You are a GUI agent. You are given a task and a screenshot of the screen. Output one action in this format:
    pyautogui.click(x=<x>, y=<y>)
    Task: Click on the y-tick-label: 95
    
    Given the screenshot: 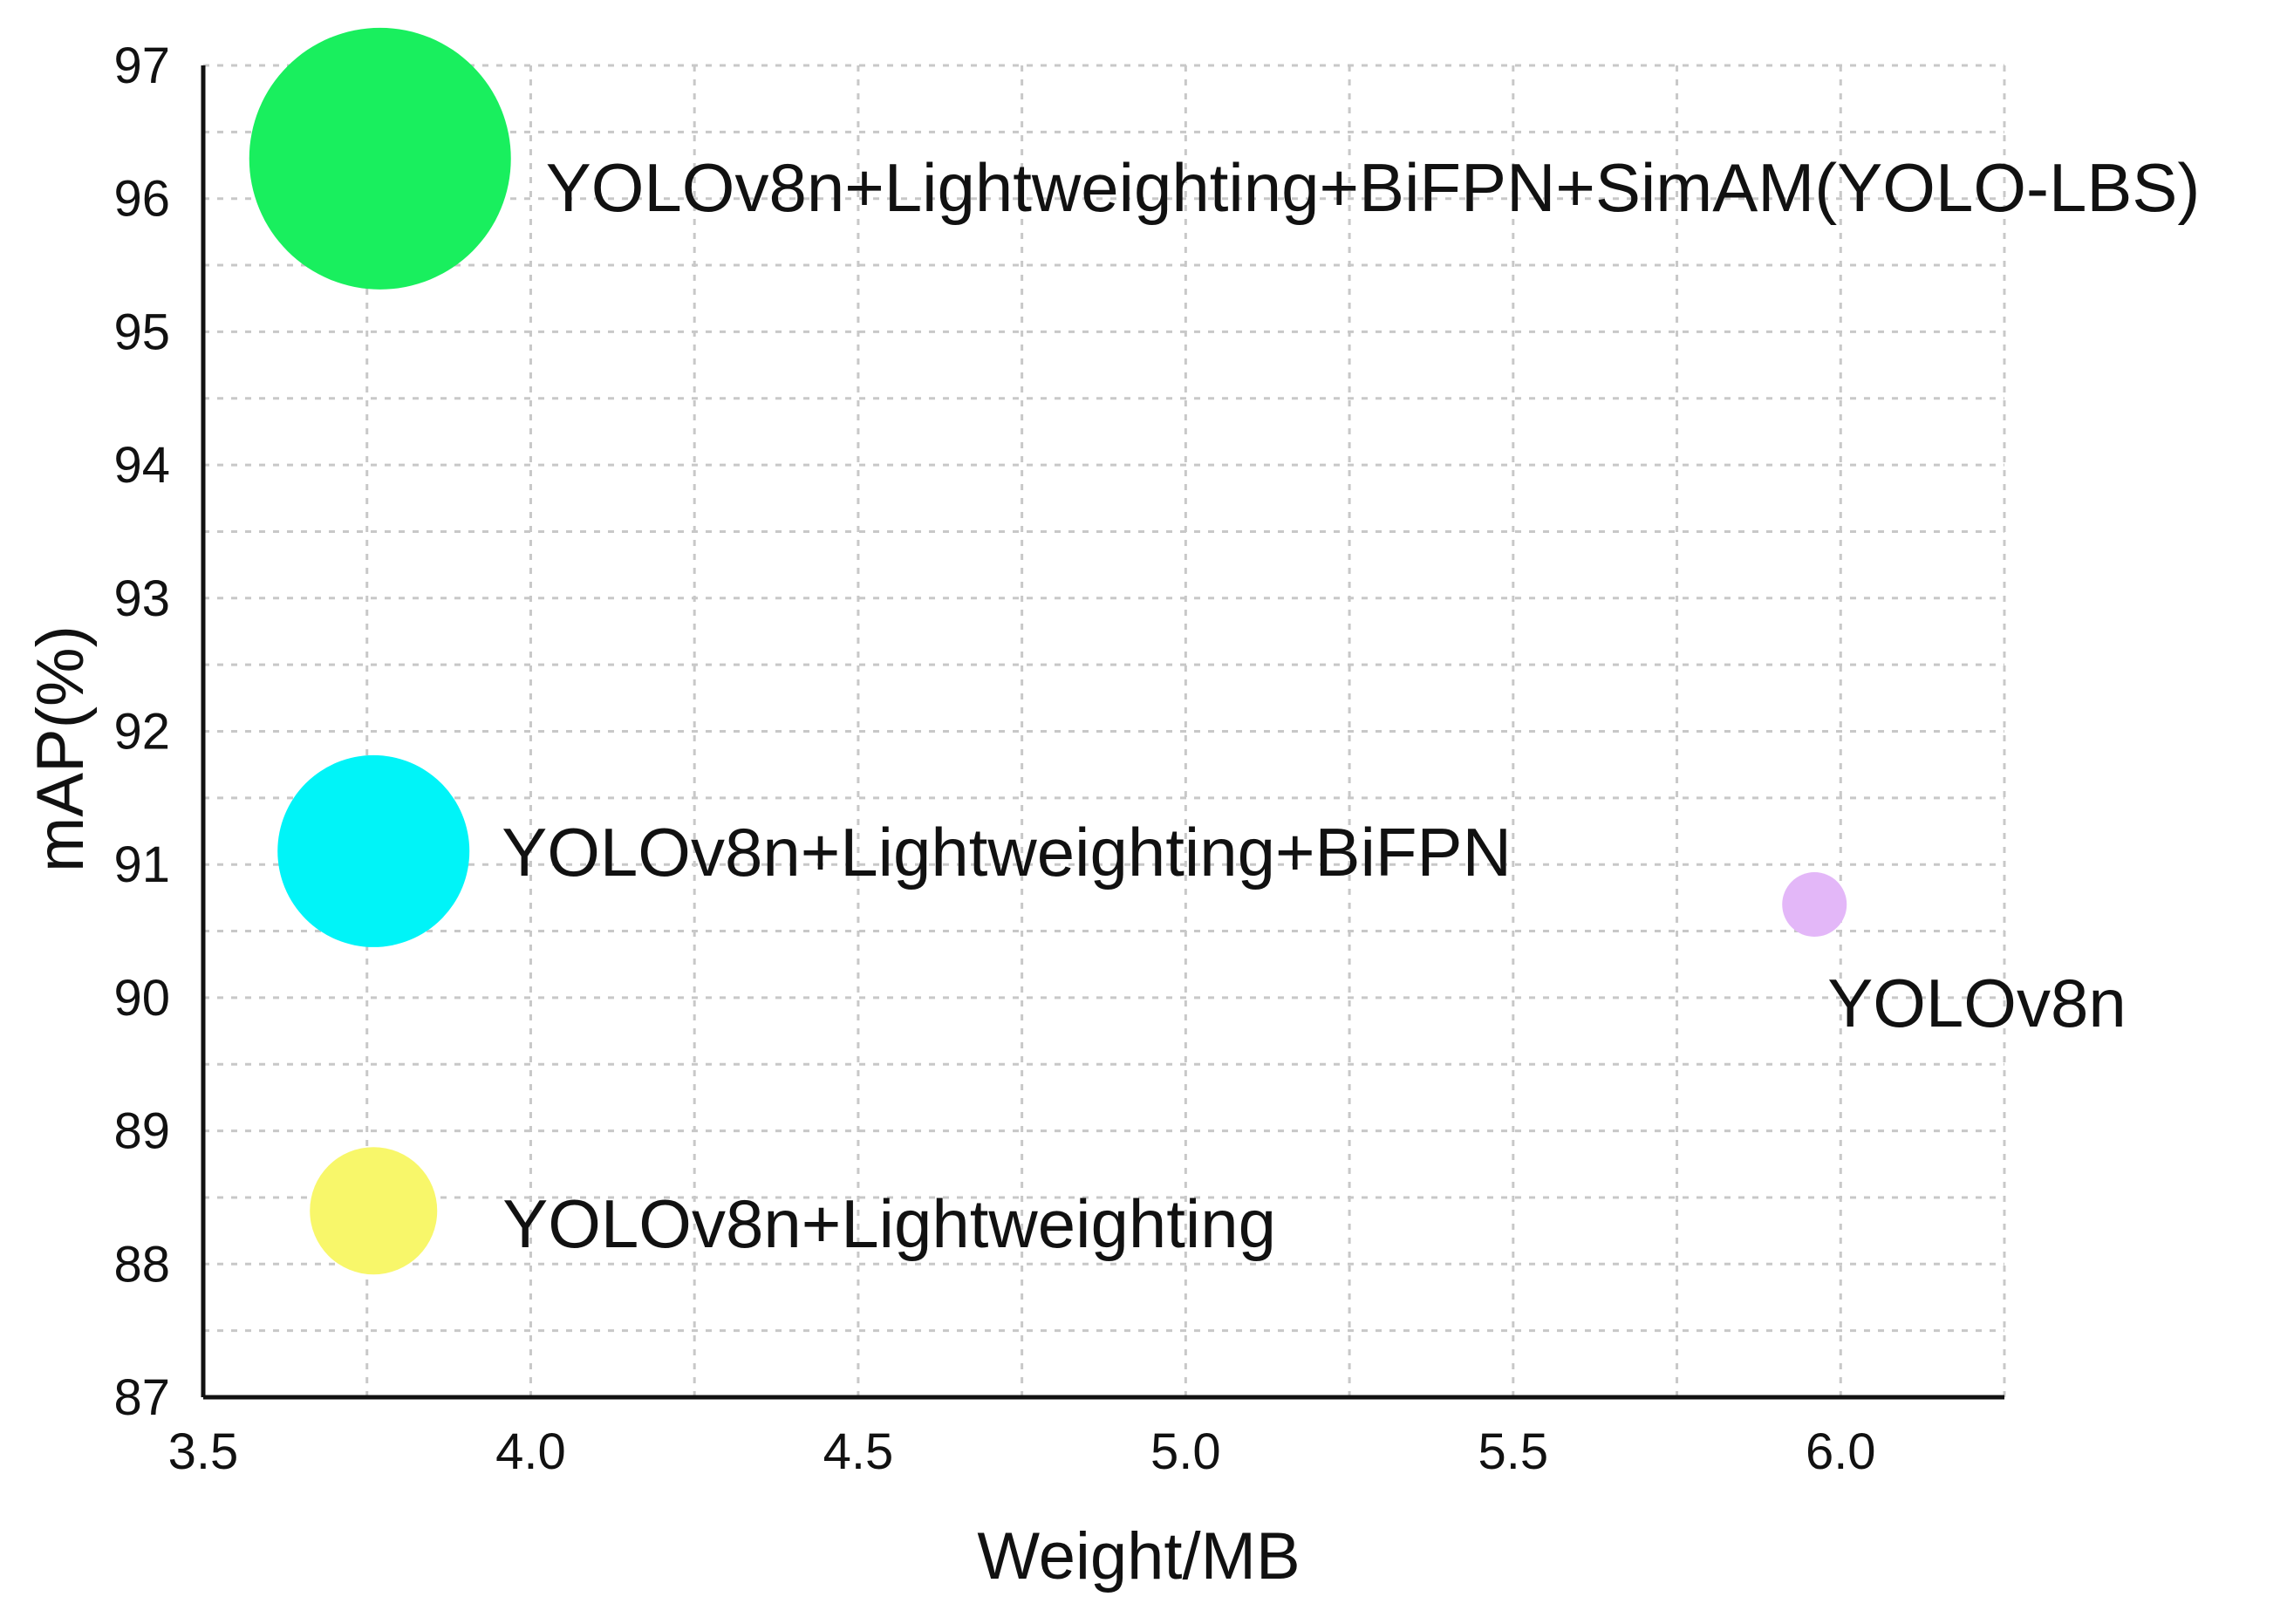 What is the action you would take?
    pyautogui.click(x=142, y=332)
    